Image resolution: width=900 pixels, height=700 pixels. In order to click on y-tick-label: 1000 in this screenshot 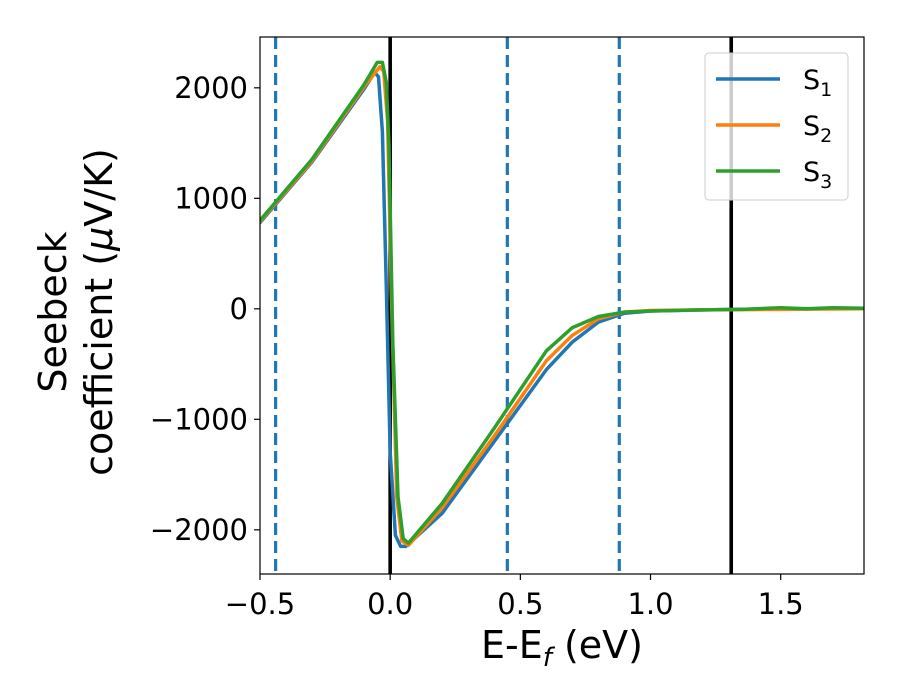, I will do `click(211, 198)`.